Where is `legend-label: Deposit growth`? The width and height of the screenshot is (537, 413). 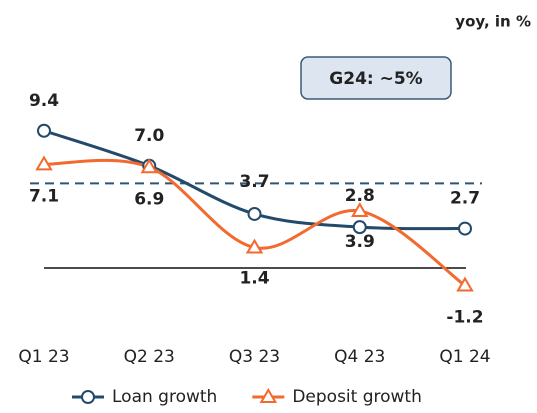 legend-label: Deposit growth is located at coordinates (357, 397).